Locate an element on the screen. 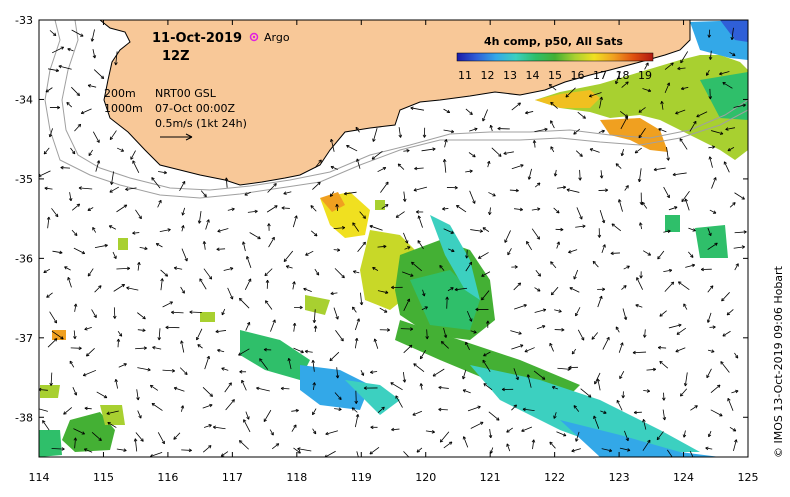 The height and width of the screenshot is (497, 790). colorbar-tick-label: 16 is located at coordinates (578, 75).